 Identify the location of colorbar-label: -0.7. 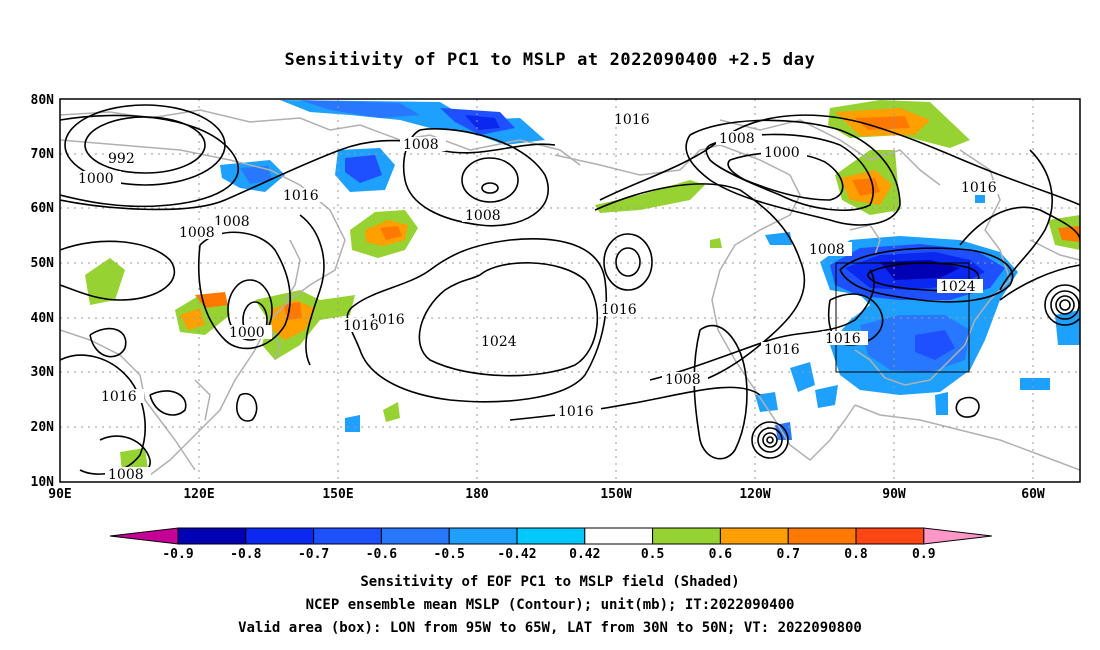
(313, 554).